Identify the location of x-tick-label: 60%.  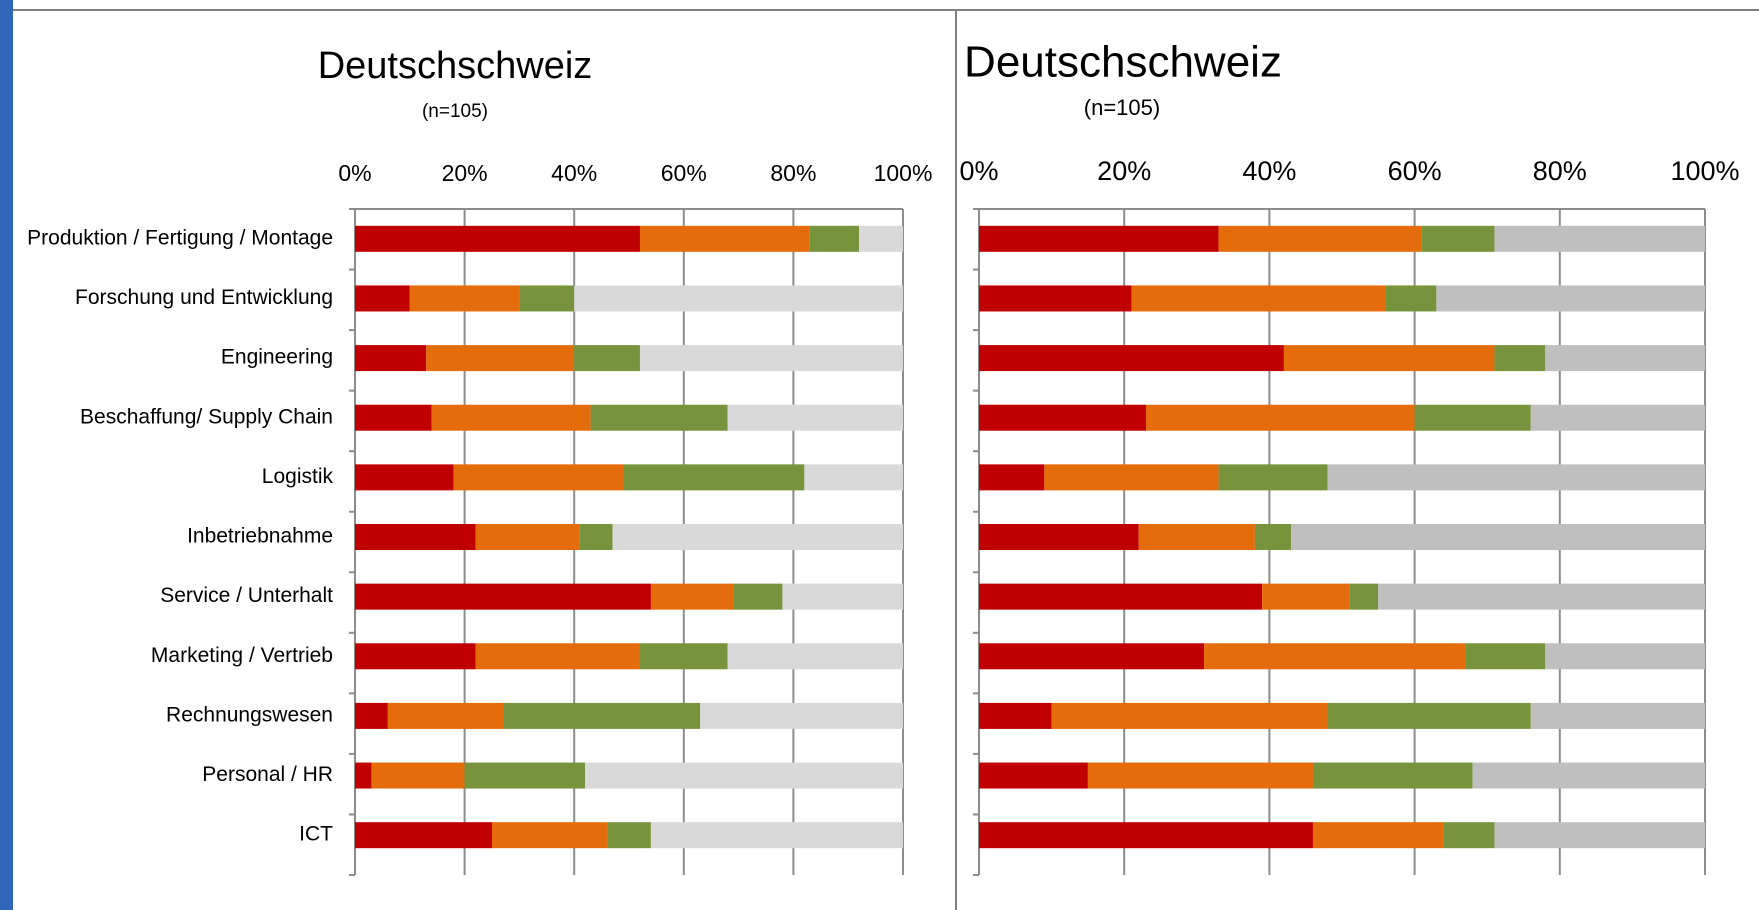
(1415, 171).